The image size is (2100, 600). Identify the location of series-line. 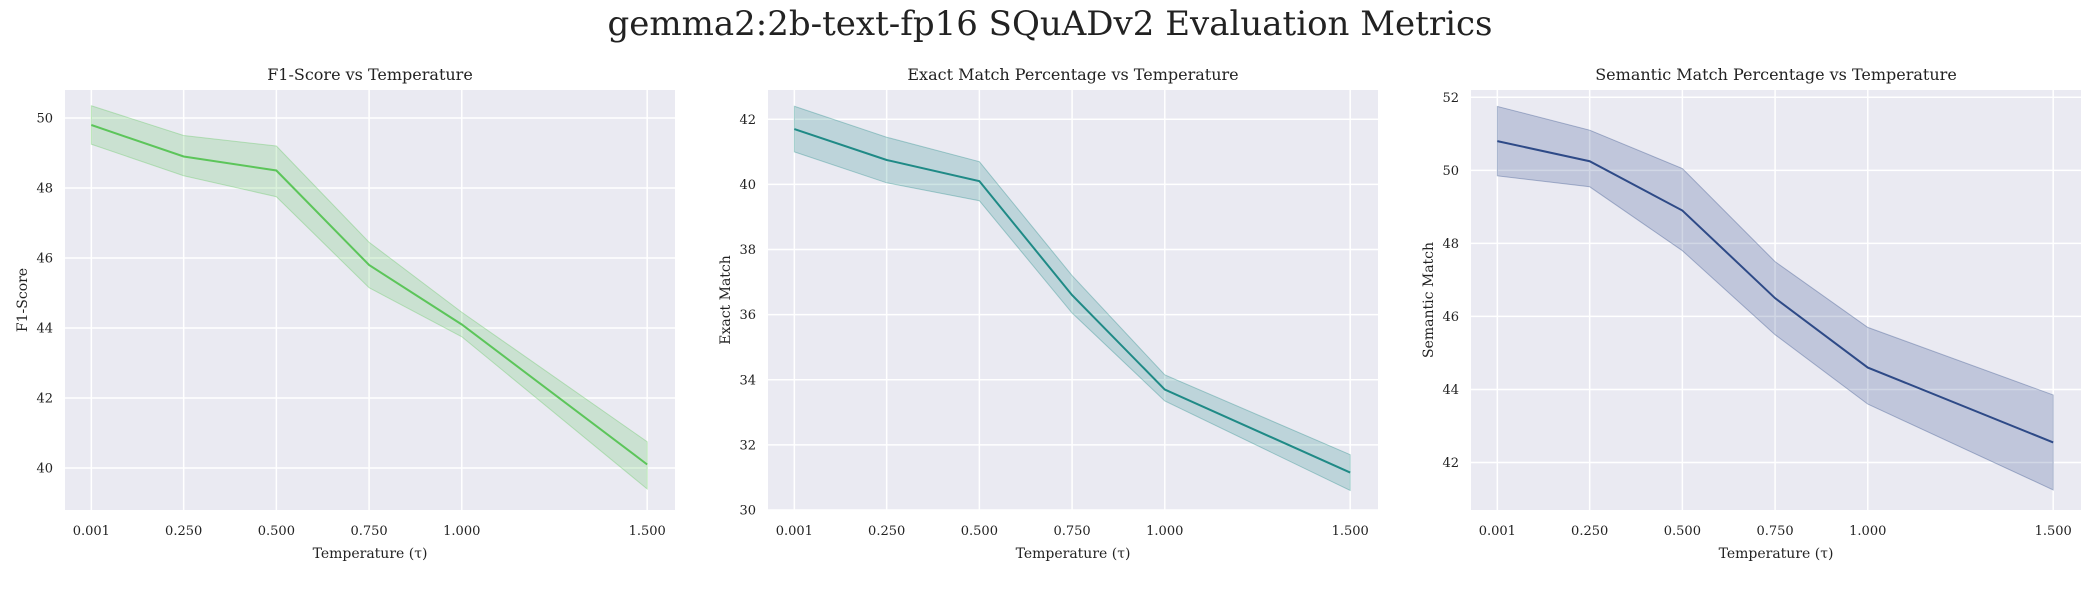
(1775, 292).